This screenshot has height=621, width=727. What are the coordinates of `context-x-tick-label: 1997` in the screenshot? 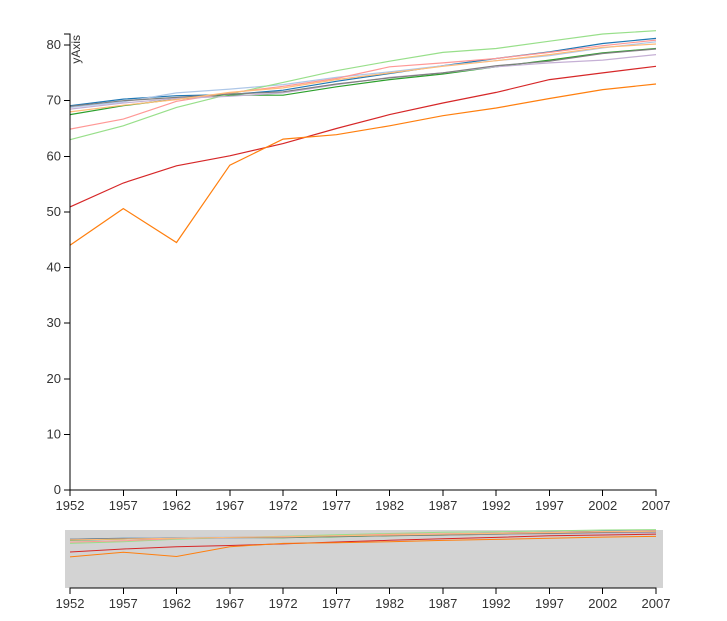 It's located at (549, 603).